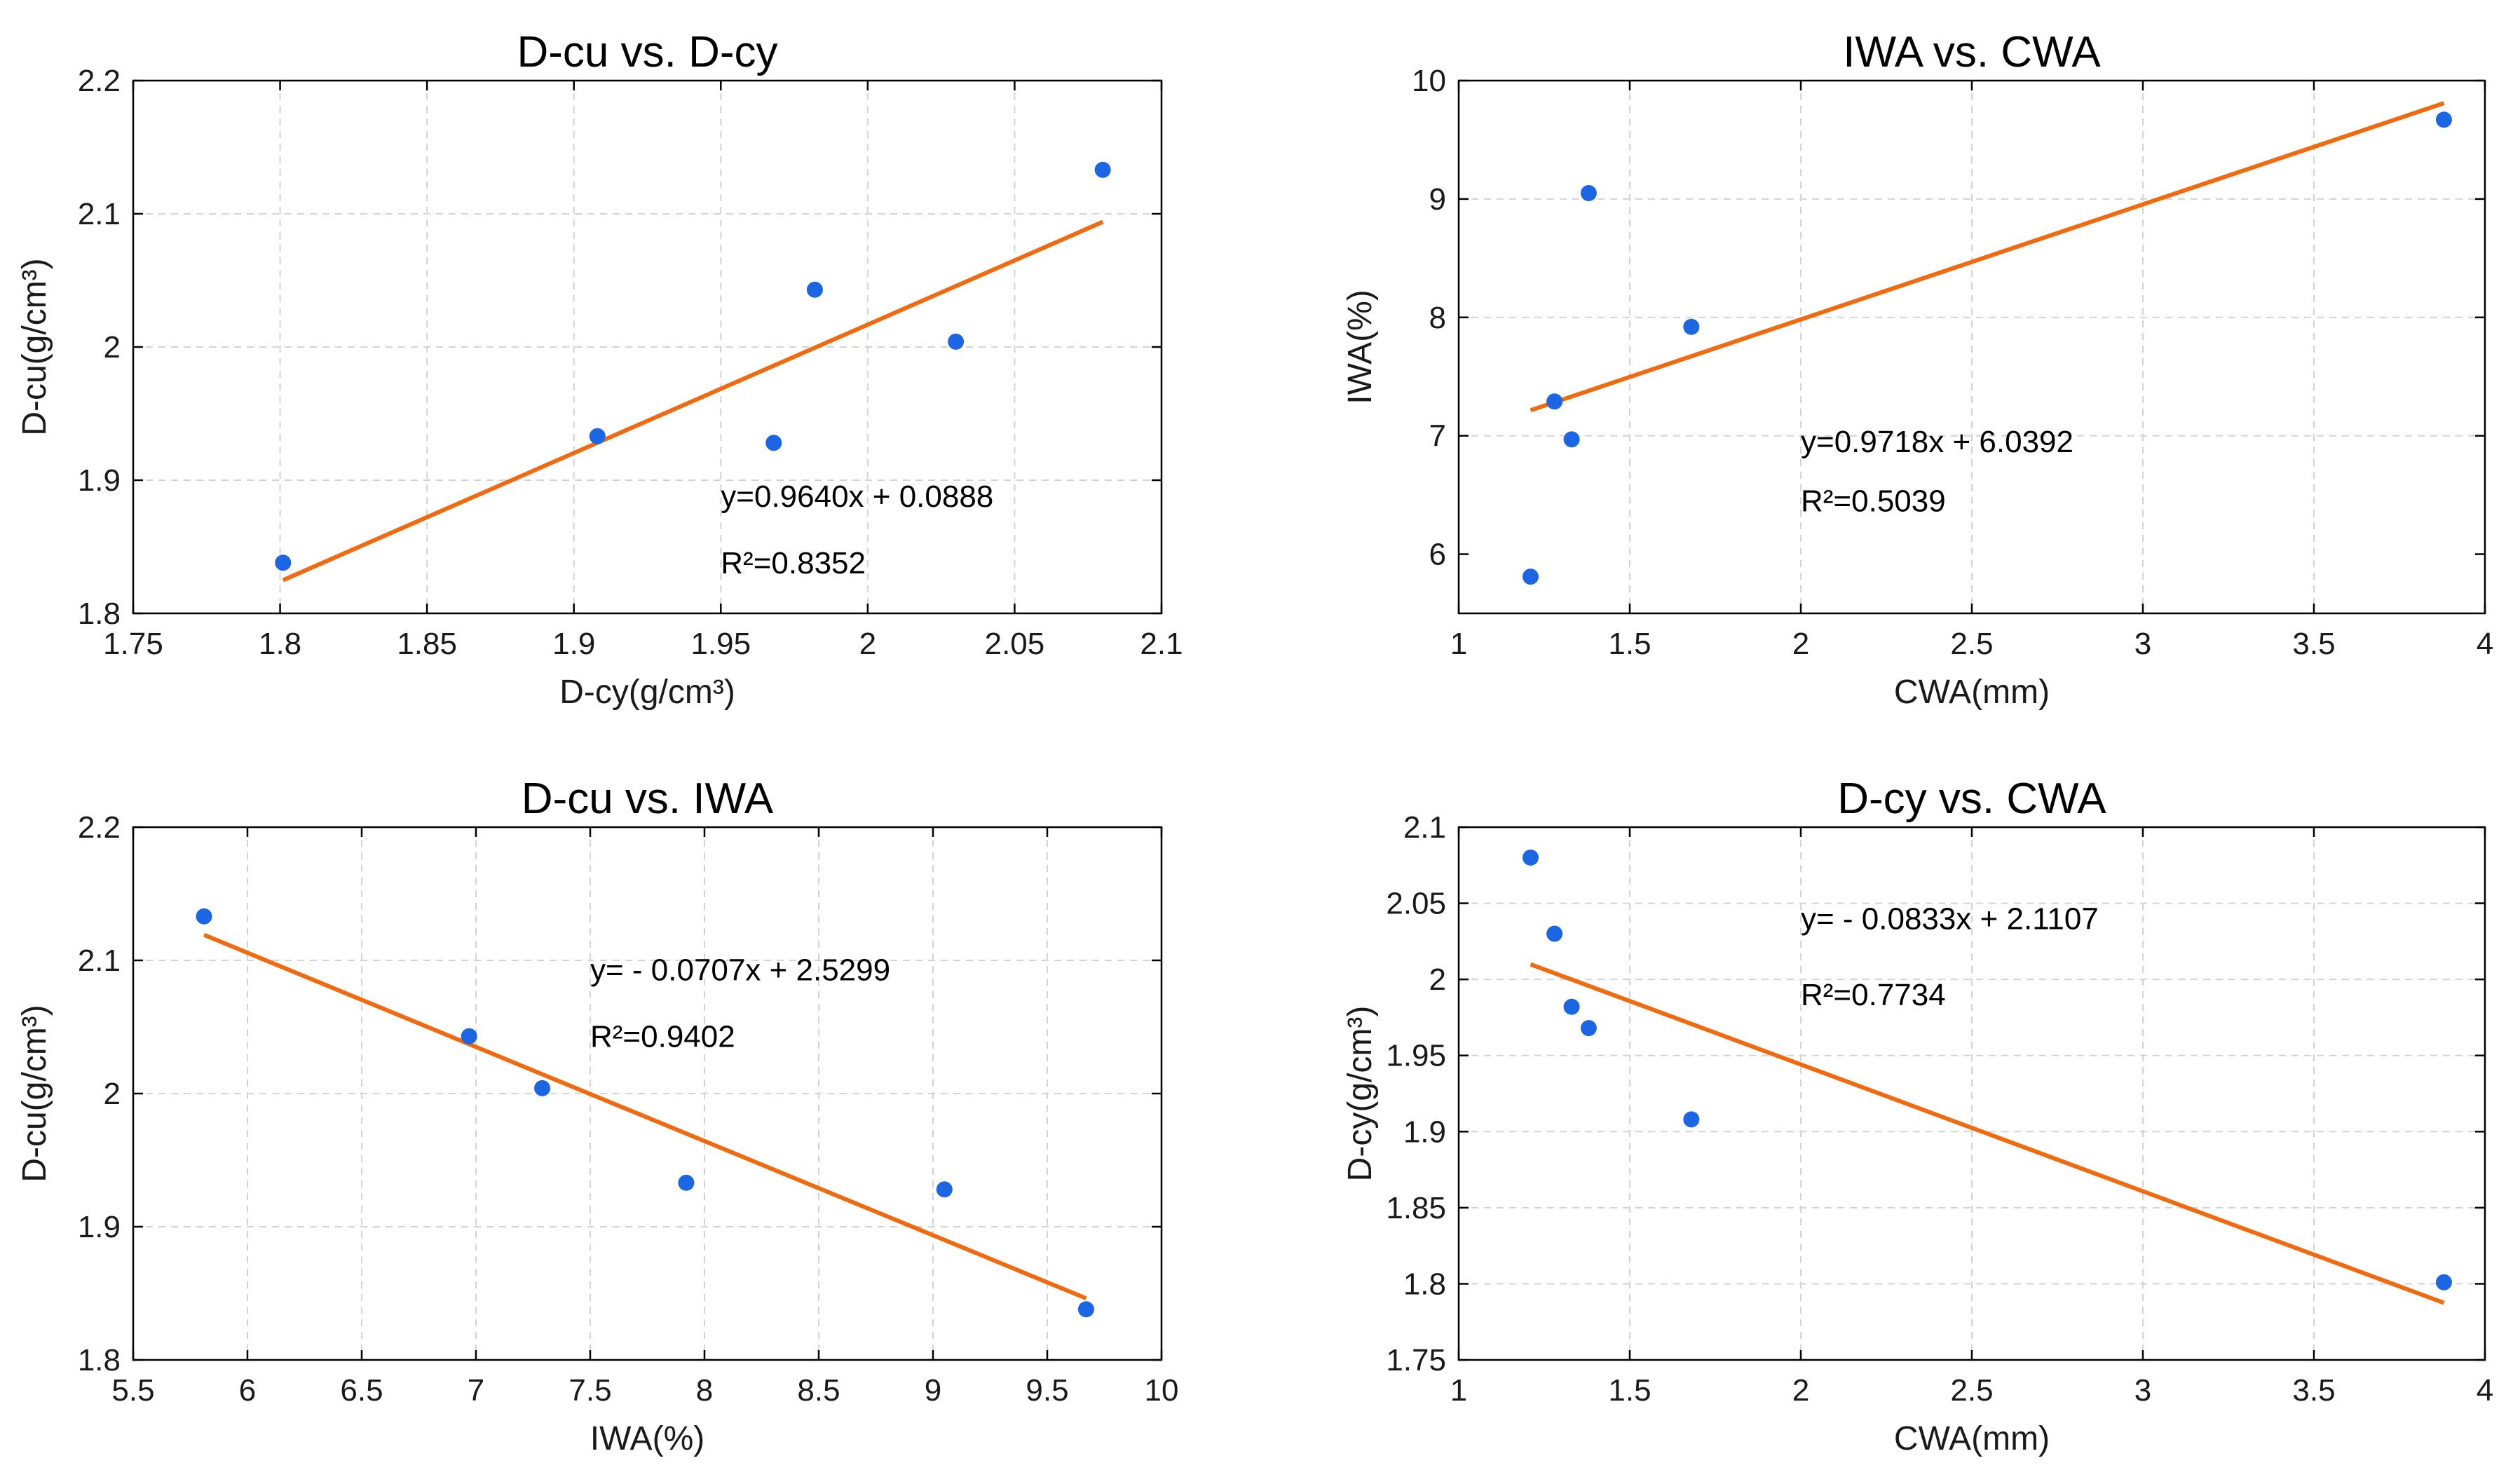  Describe the element at coordinates (1416, 904) in the screenshot. I see `y-tick-label: 2.05` at that location.